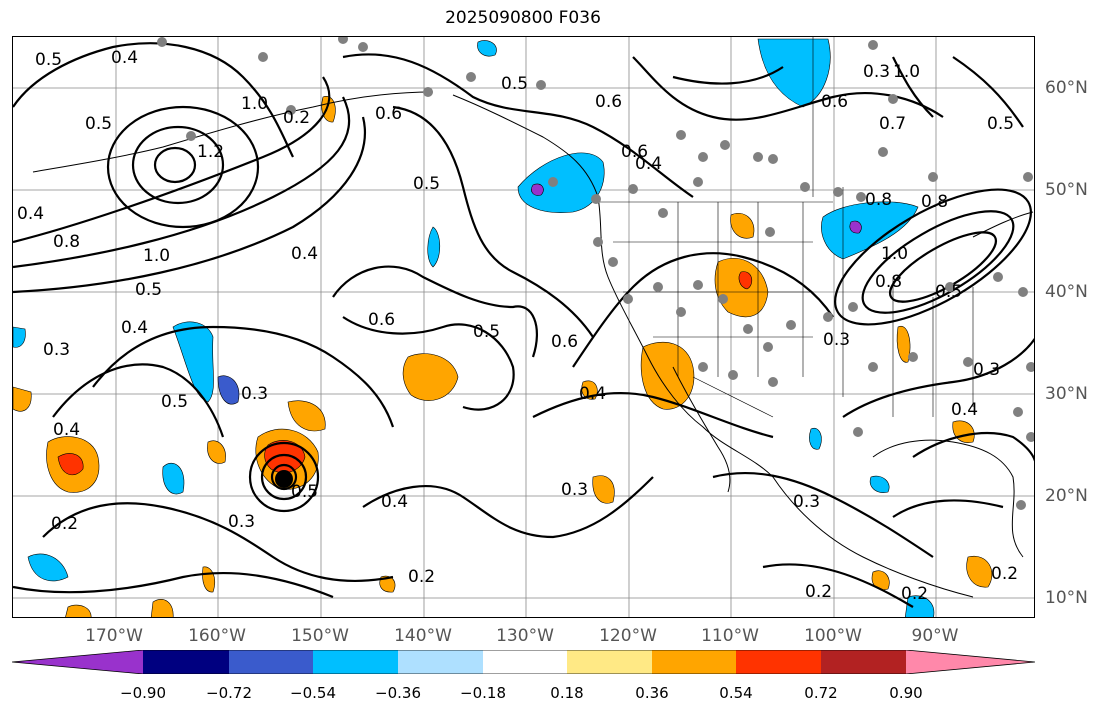 This screenshot has height=712, width=1105. What do you see at coordinates (730, 636) in the screenshot?
I see `lon-label: 110°W` at bounding box center [730, 636].